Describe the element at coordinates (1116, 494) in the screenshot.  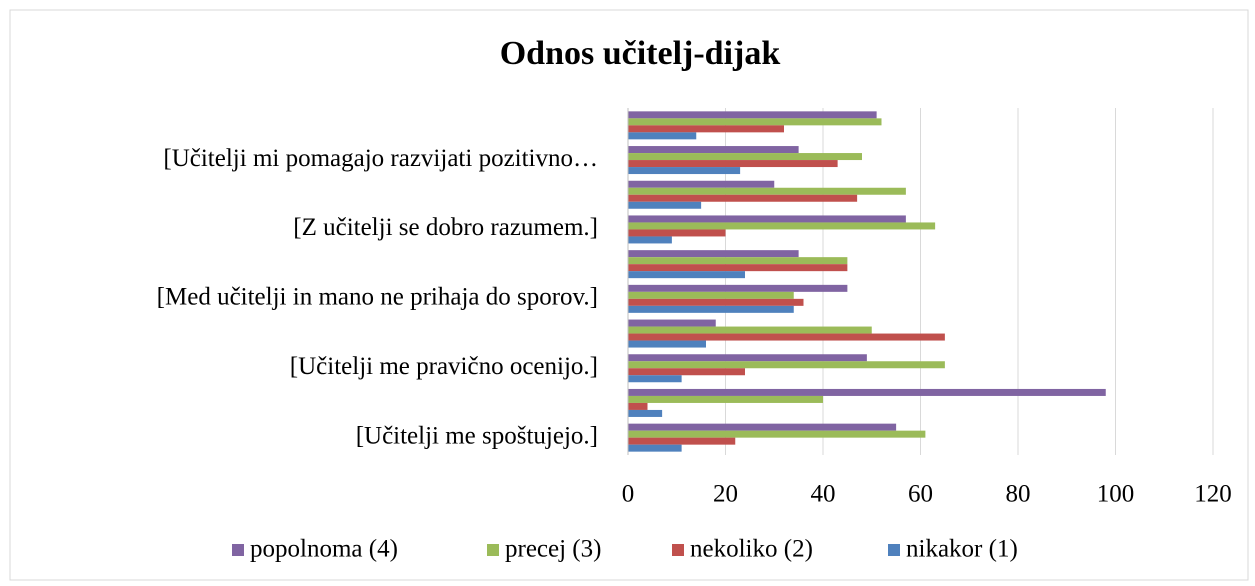
I see `x-tick-label: 100` at that location.